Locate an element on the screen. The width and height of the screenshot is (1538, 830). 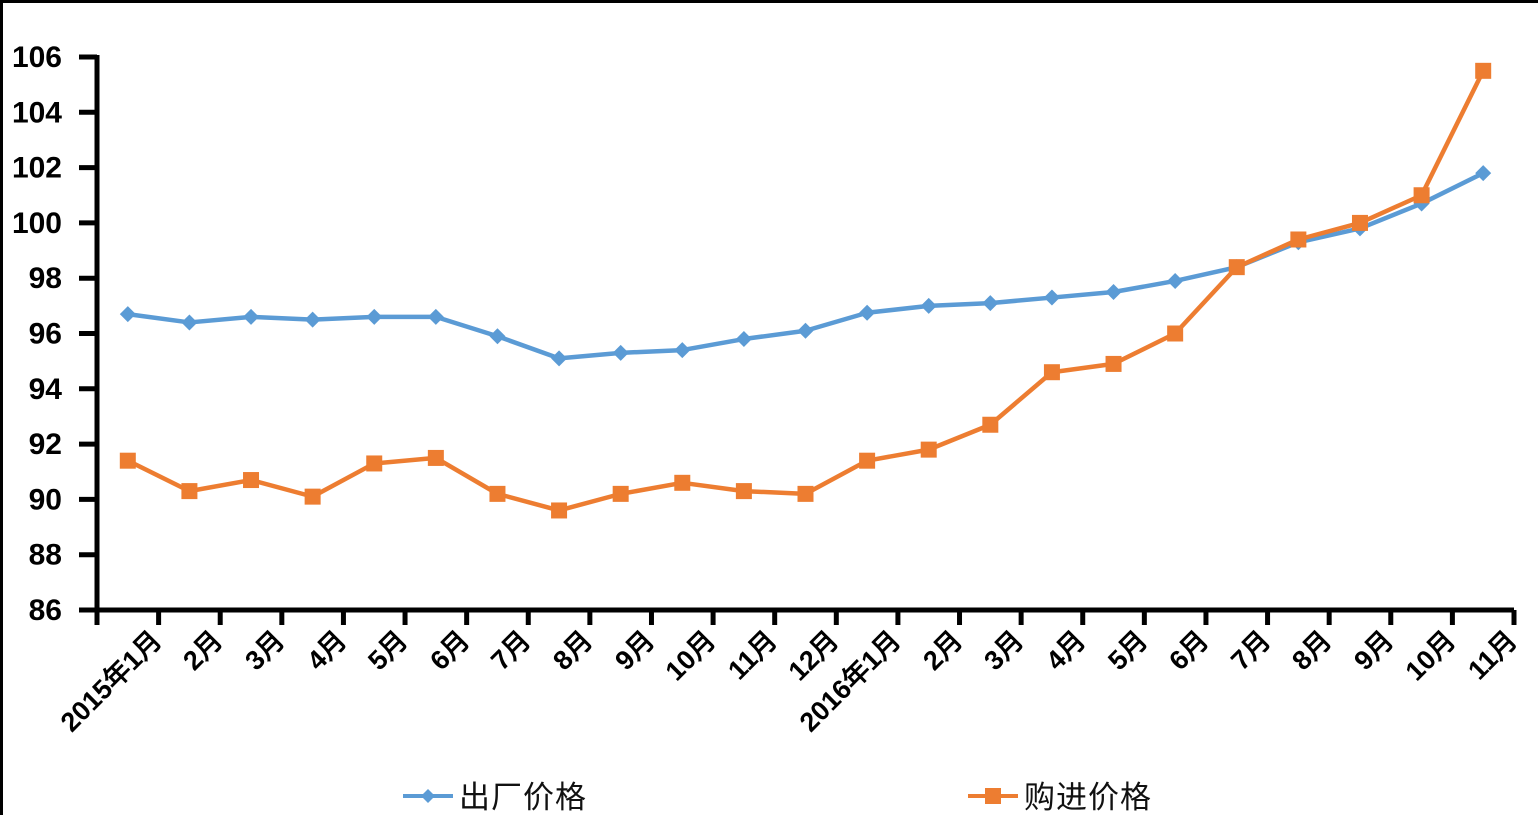
y-tick-label: 102 is located at coordinates (37, 168).